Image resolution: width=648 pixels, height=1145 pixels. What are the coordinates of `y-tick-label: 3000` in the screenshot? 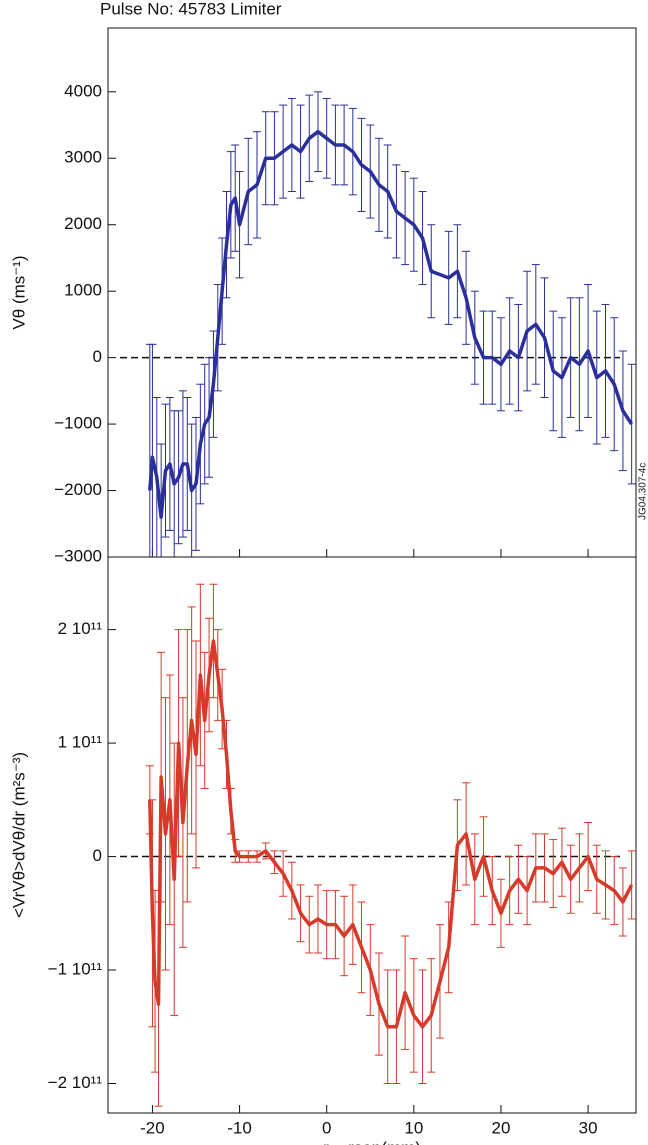 It's located at (83, 157).